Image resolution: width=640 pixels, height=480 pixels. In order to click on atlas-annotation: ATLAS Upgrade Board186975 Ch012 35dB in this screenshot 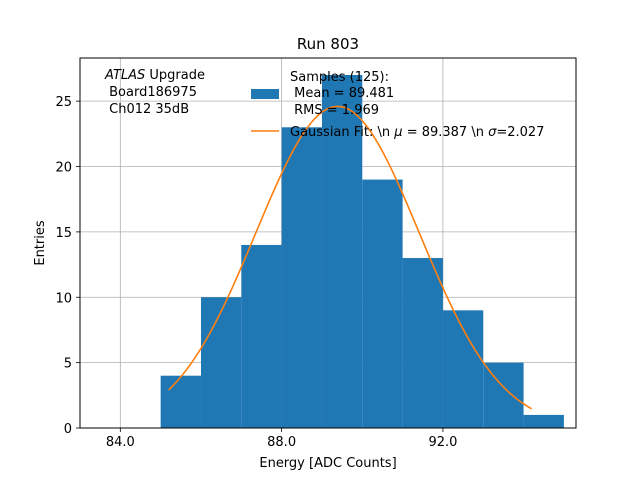, I will do `click(154, 92)`.